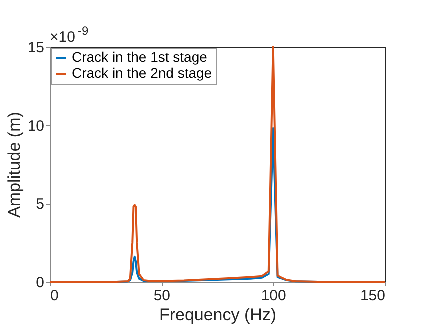 Image resolution: width=423 pixels, height=331 pixels. I want to click on y-axis-title: Amplitude (m), so click(14, 165).